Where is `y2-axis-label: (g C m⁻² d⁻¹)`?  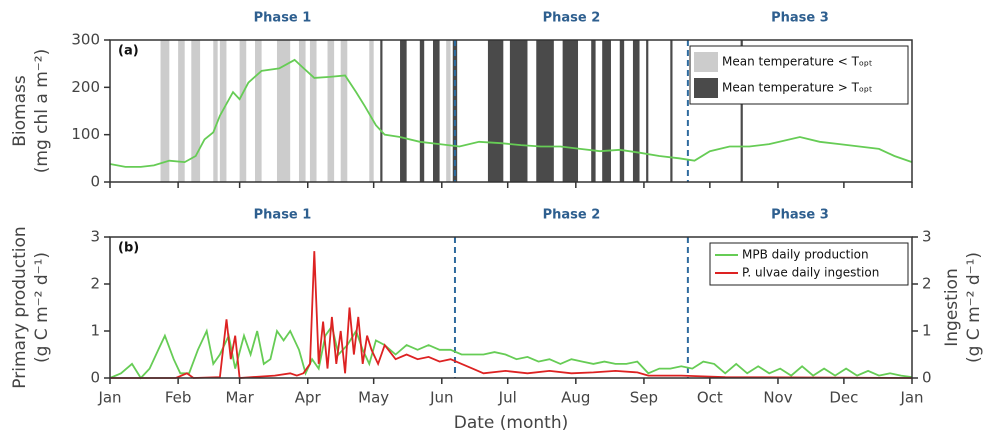 y2-axis-label: (g C m⁻² d⁻¹) is located at coordinates (974, 307).